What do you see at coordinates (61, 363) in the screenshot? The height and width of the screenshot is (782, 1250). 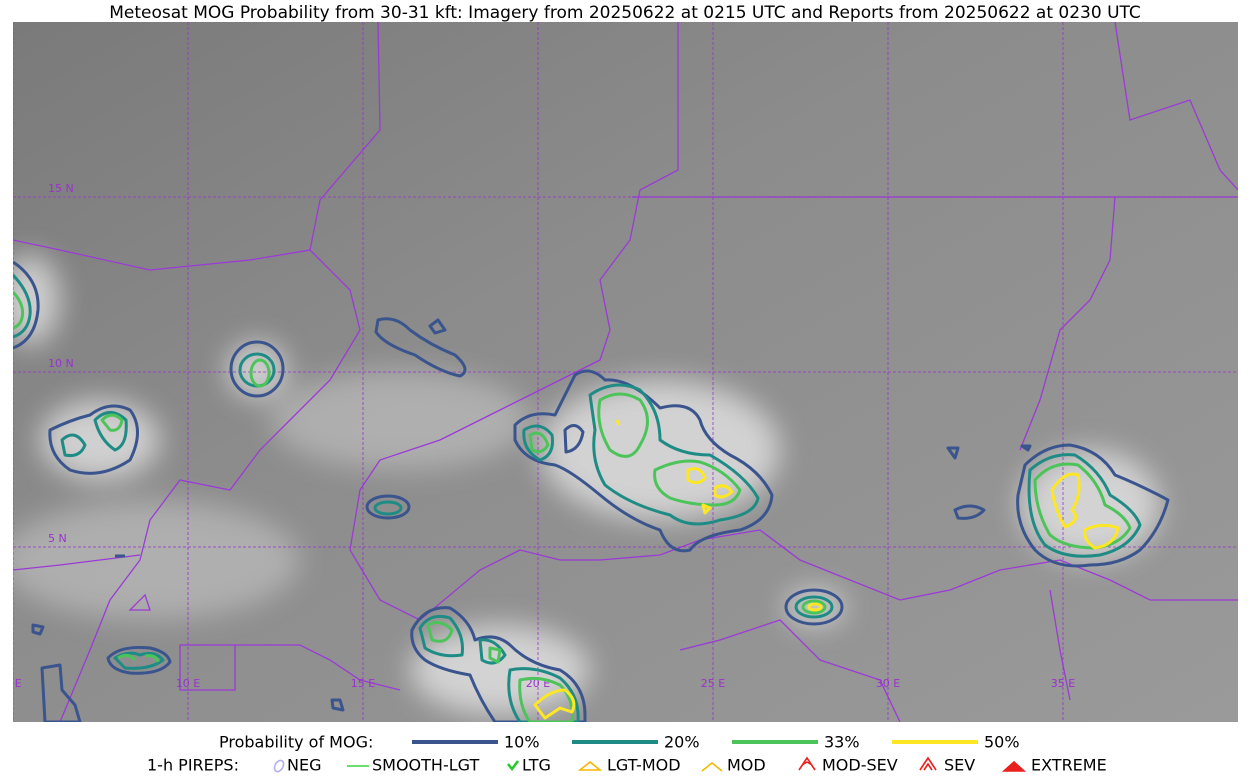 I see `lat-label: 10 N` at bounding box center [61, 363].